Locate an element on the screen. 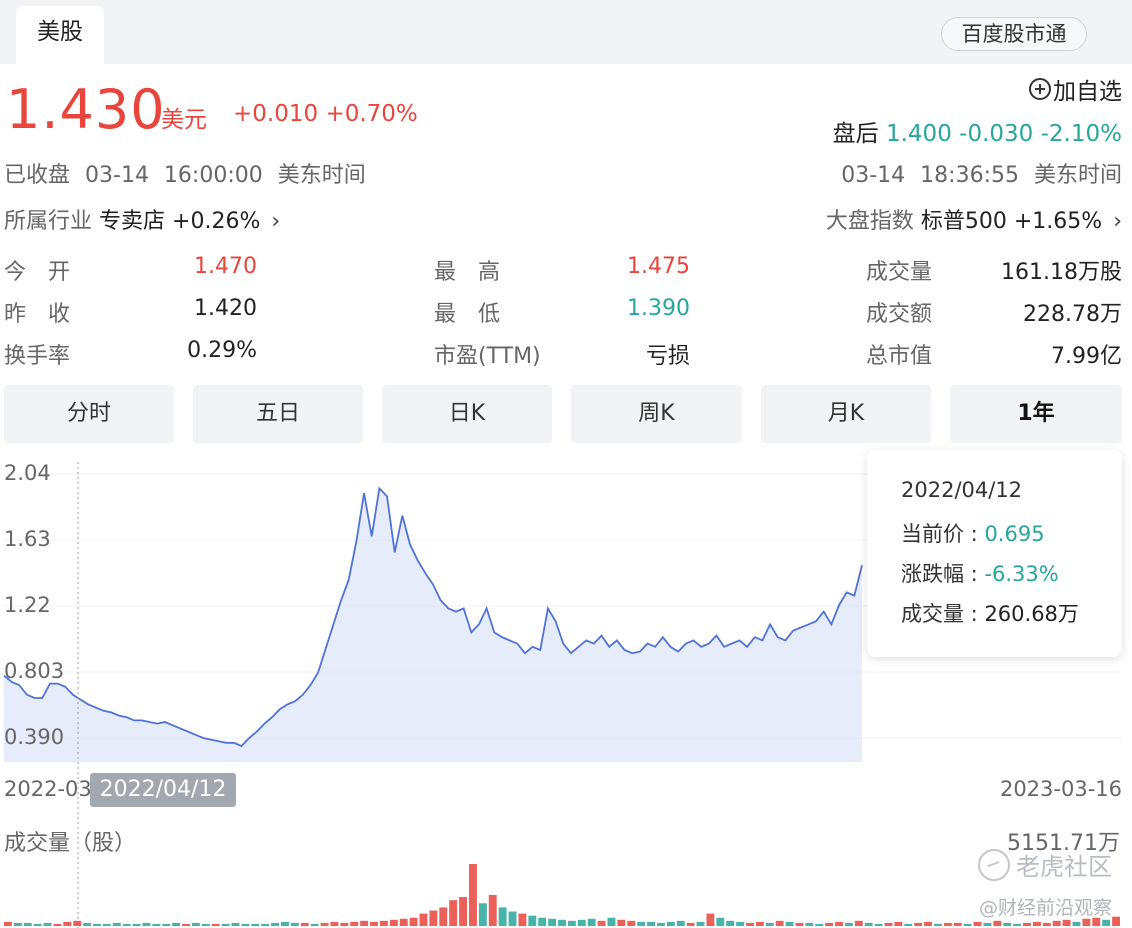  watermark-author: @财经前沿观察 is located at coordinates (1045, 908).